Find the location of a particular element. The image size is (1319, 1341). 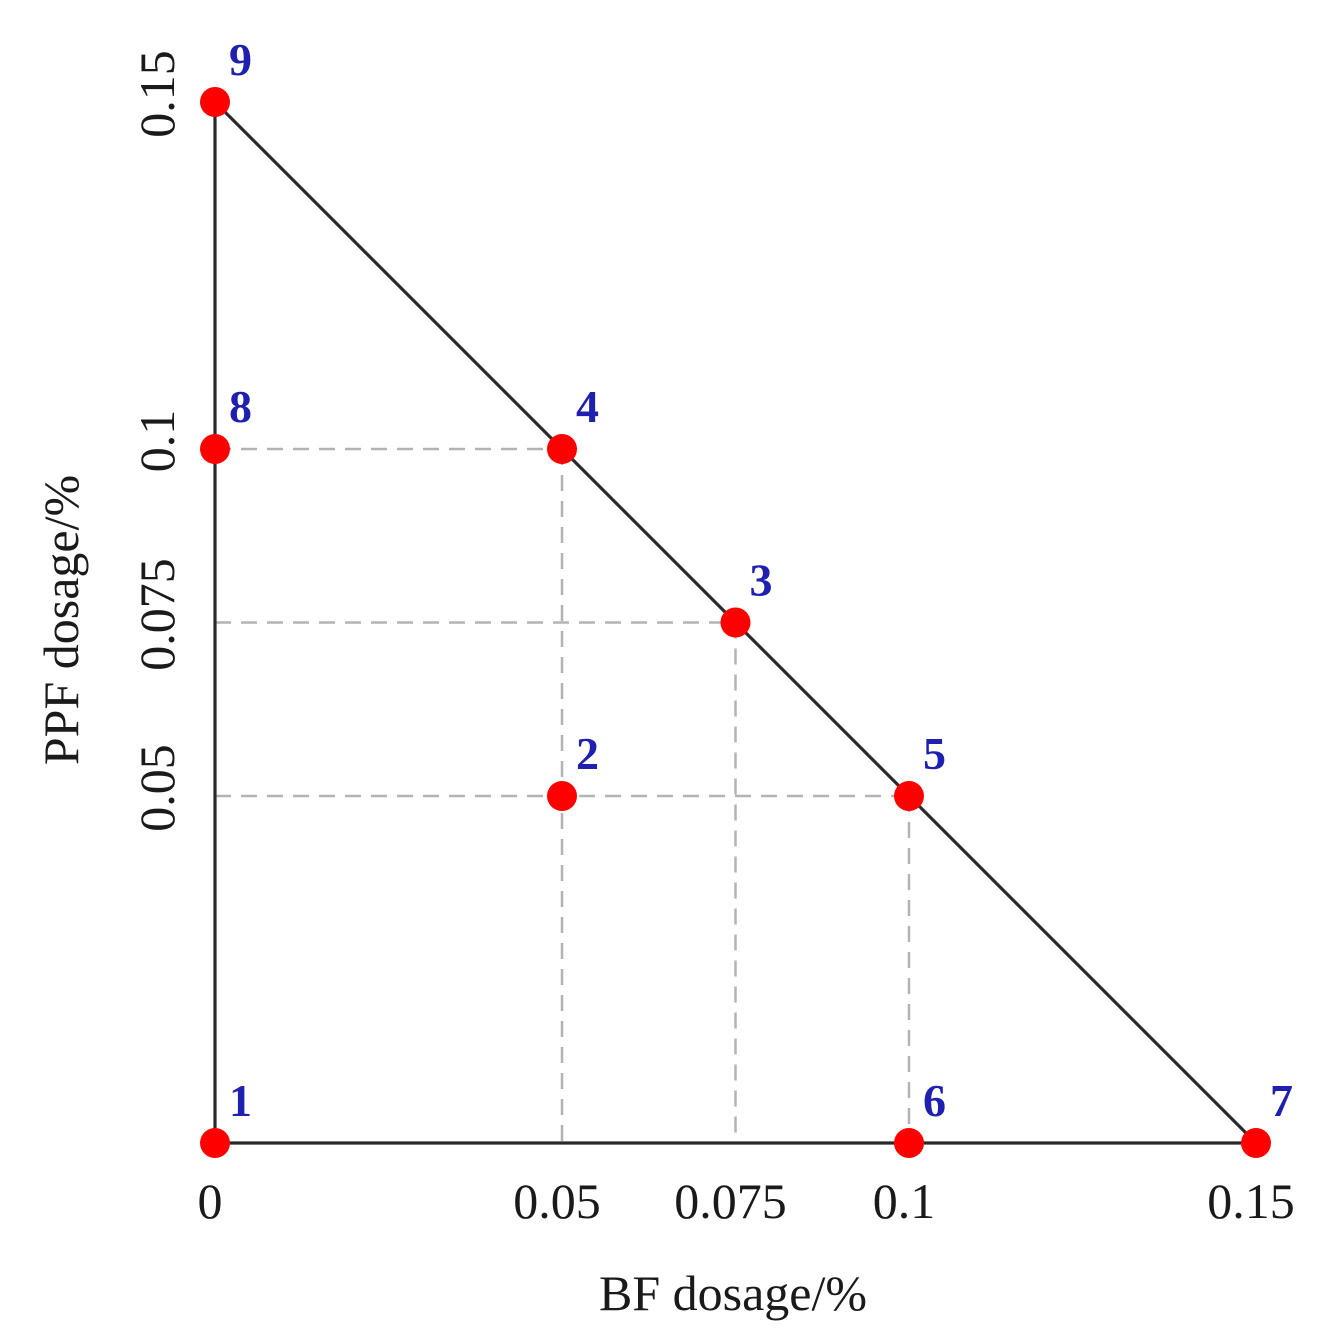

point-label-8: 8 is located at coordinates (240, 406).